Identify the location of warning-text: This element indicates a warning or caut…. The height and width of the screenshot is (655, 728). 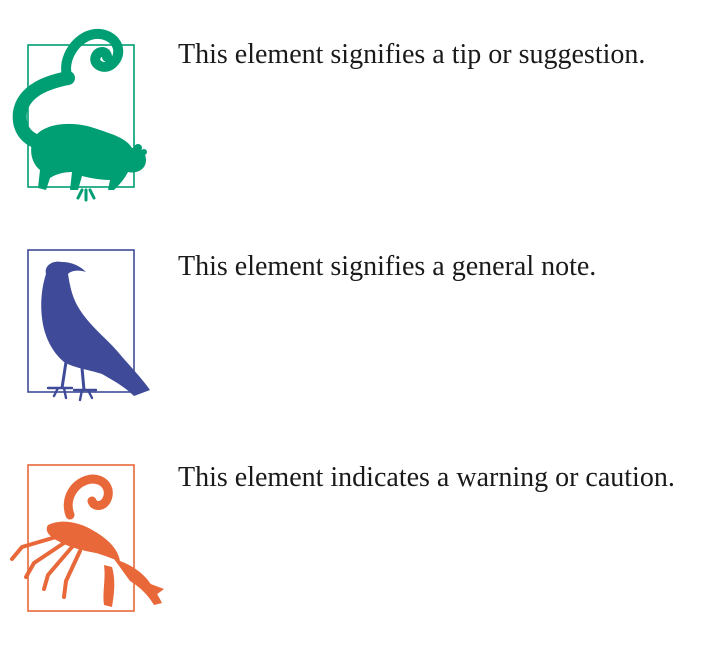
(426, 477).